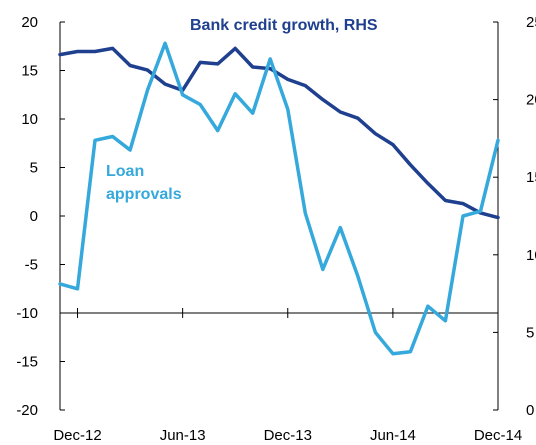 Image resolution: width=536 pixels, height=445 pixels. I want to click on y-left-tick-label: -15, so click(27, 362).